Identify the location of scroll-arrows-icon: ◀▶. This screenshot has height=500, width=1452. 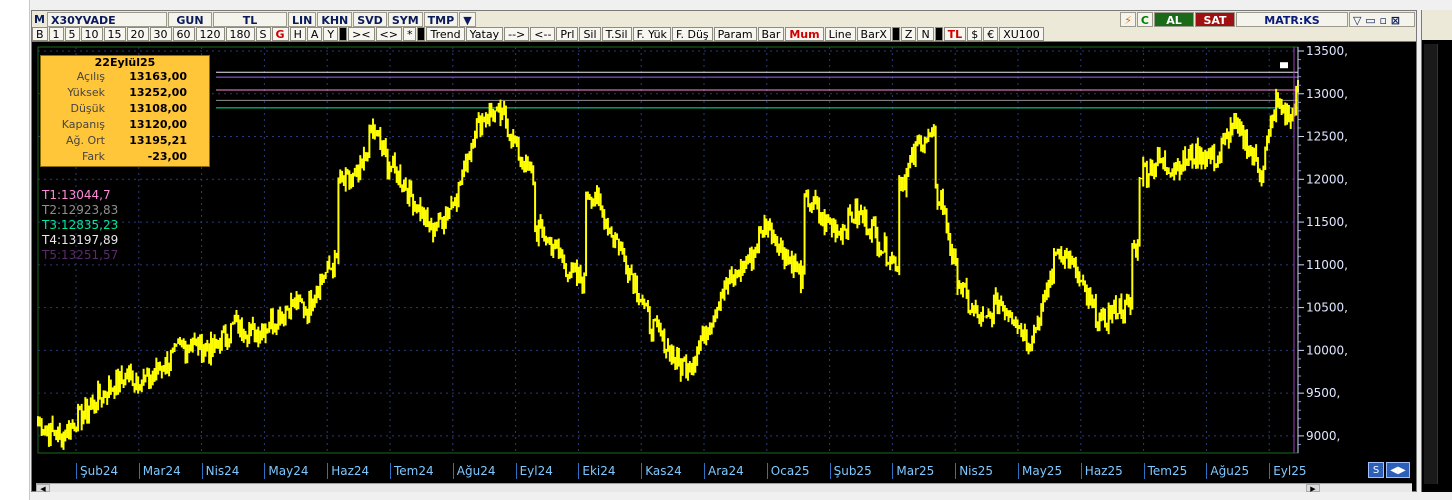
(1398, 470).